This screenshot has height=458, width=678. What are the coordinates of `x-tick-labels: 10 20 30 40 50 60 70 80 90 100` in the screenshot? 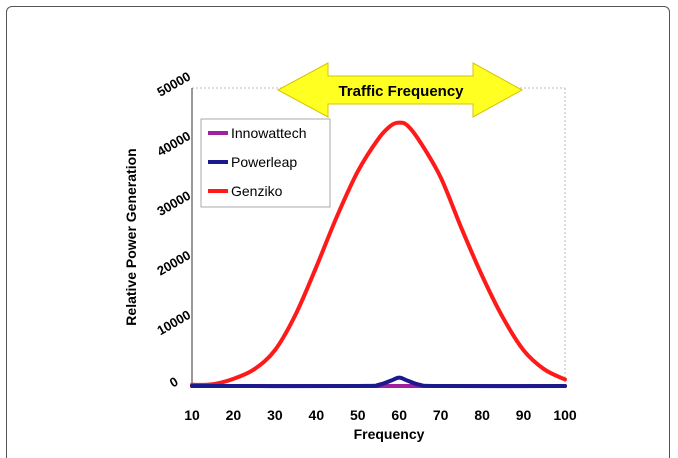 It's located at (380, 415).